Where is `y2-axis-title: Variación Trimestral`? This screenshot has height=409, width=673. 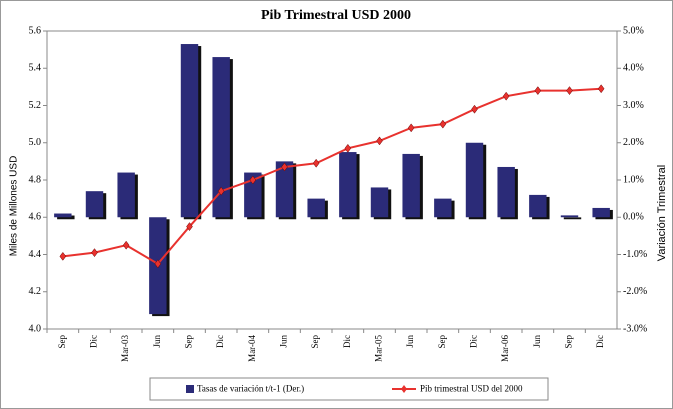
y2-axis-title: Variación Trimestral is located at coordinates (662, 213).